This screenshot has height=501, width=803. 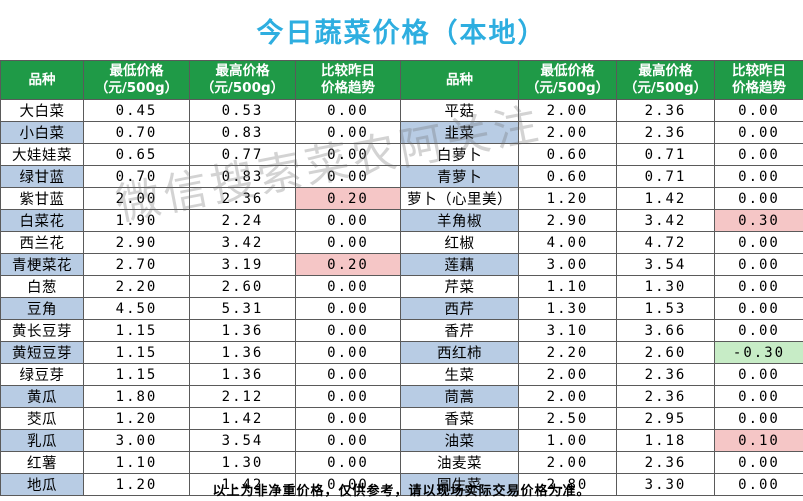 I want to click on vegetable-name-cell: 油菜, so click(x=459, y=440).